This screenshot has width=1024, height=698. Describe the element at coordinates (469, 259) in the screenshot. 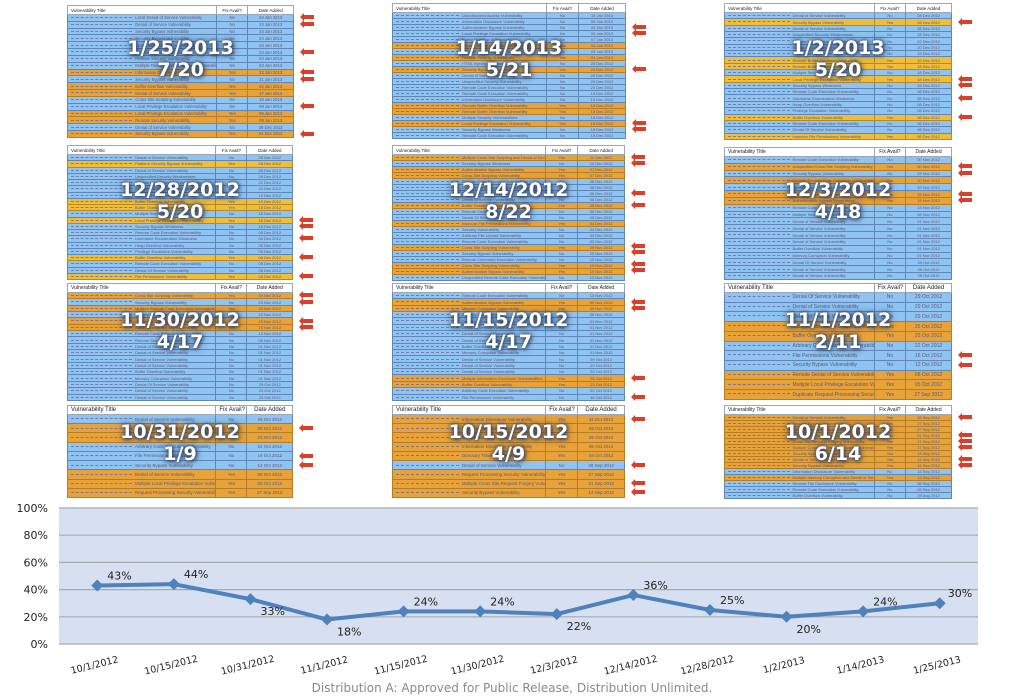

I see `vulnerability-title: Remote Command Execution Vulnerability` at that location.